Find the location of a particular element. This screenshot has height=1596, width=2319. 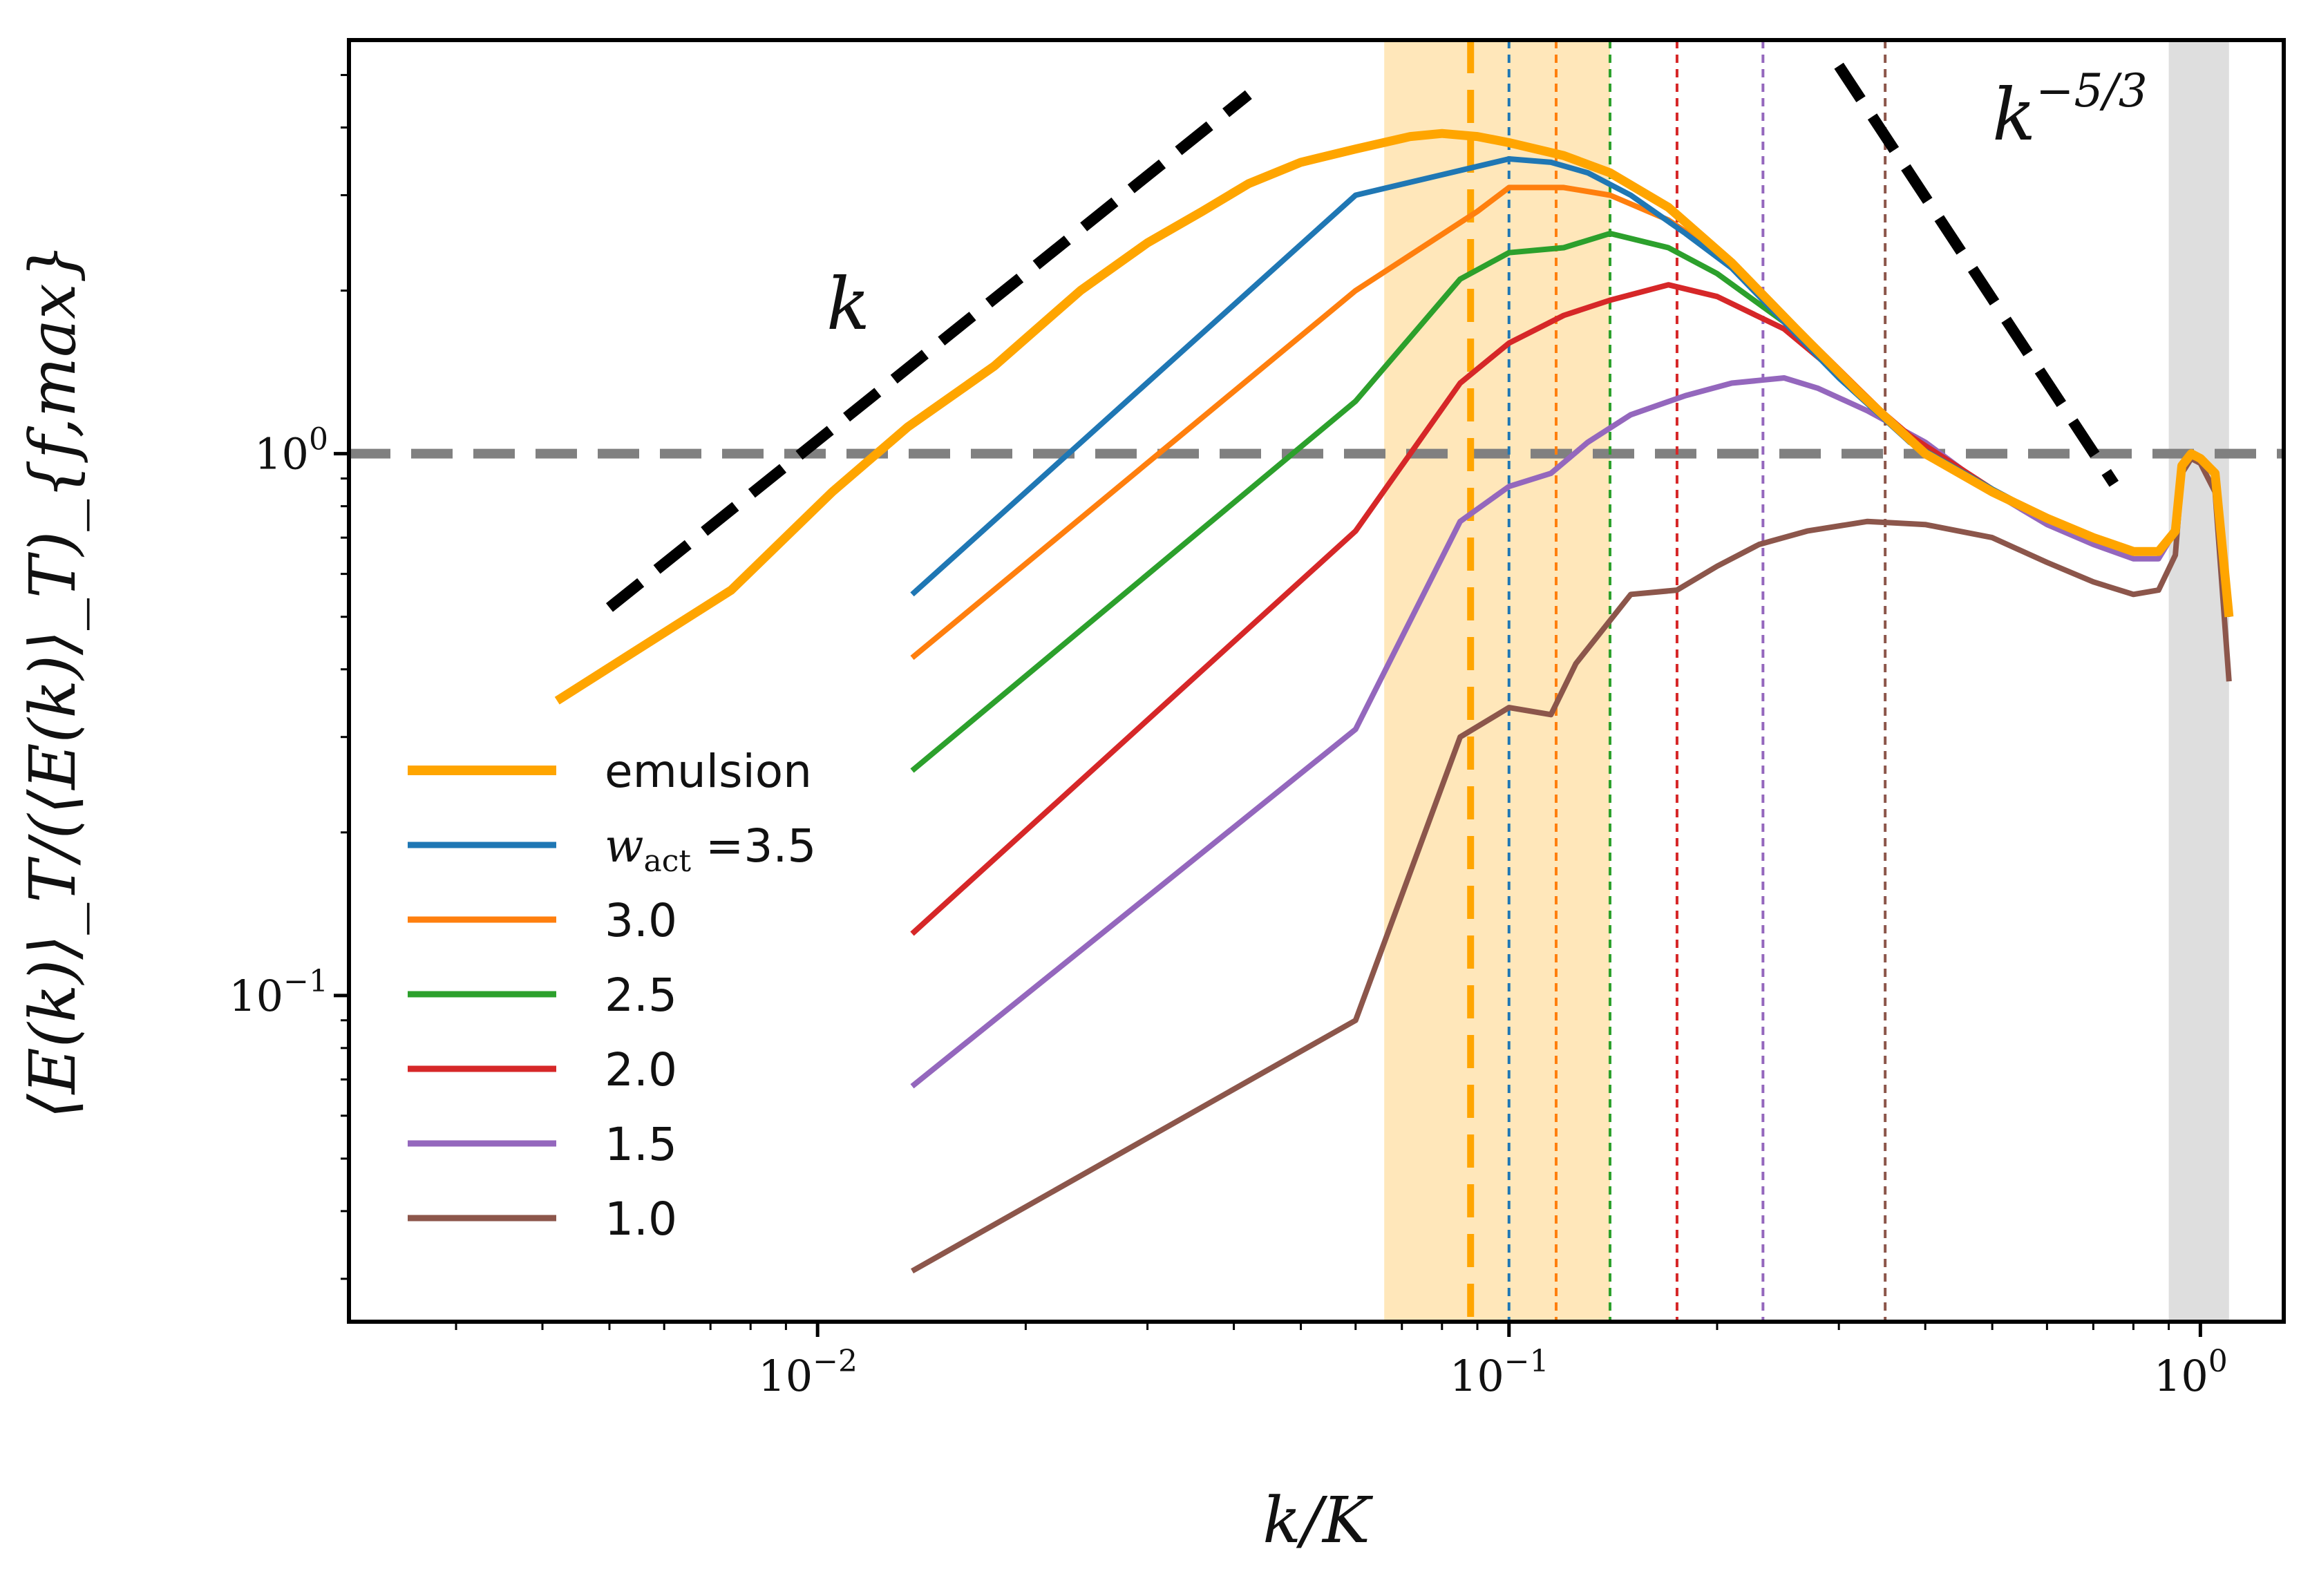

x-axis-label: k/K is located at coordinates (1318, 1520).